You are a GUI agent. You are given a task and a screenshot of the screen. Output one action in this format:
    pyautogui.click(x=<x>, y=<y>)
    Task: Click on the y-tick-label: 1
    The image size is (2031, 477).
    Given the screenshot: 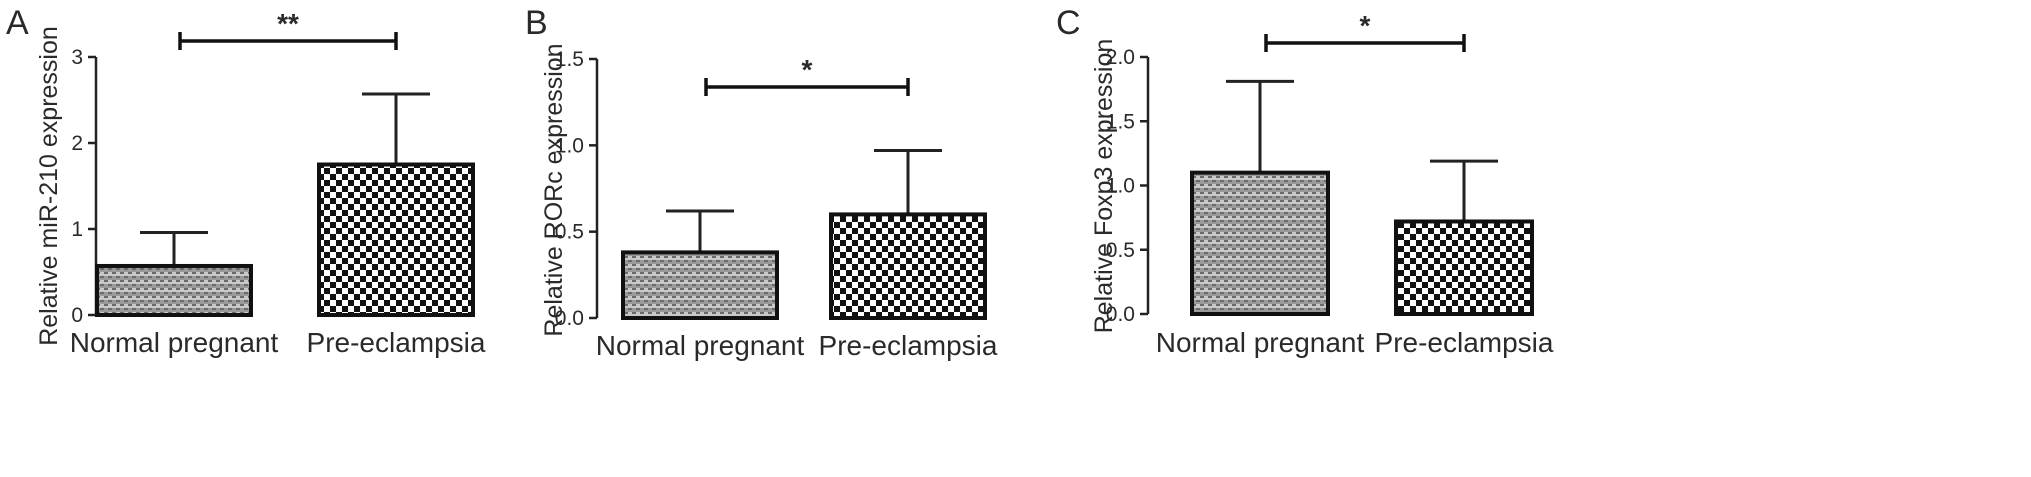 What is the action you would take?
    pyautogui.click(x=77, y=229)
    